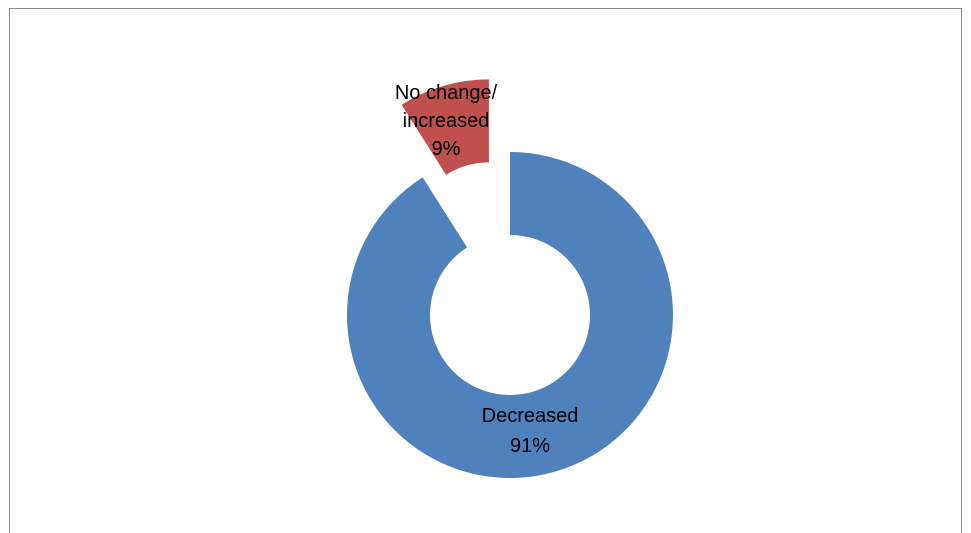 The image size is (971, 533). What do you see at coordinates (530, 431) in the screenshot?
I see `slice-label-0: Decreased 91%` at bounding box center [530, 431].